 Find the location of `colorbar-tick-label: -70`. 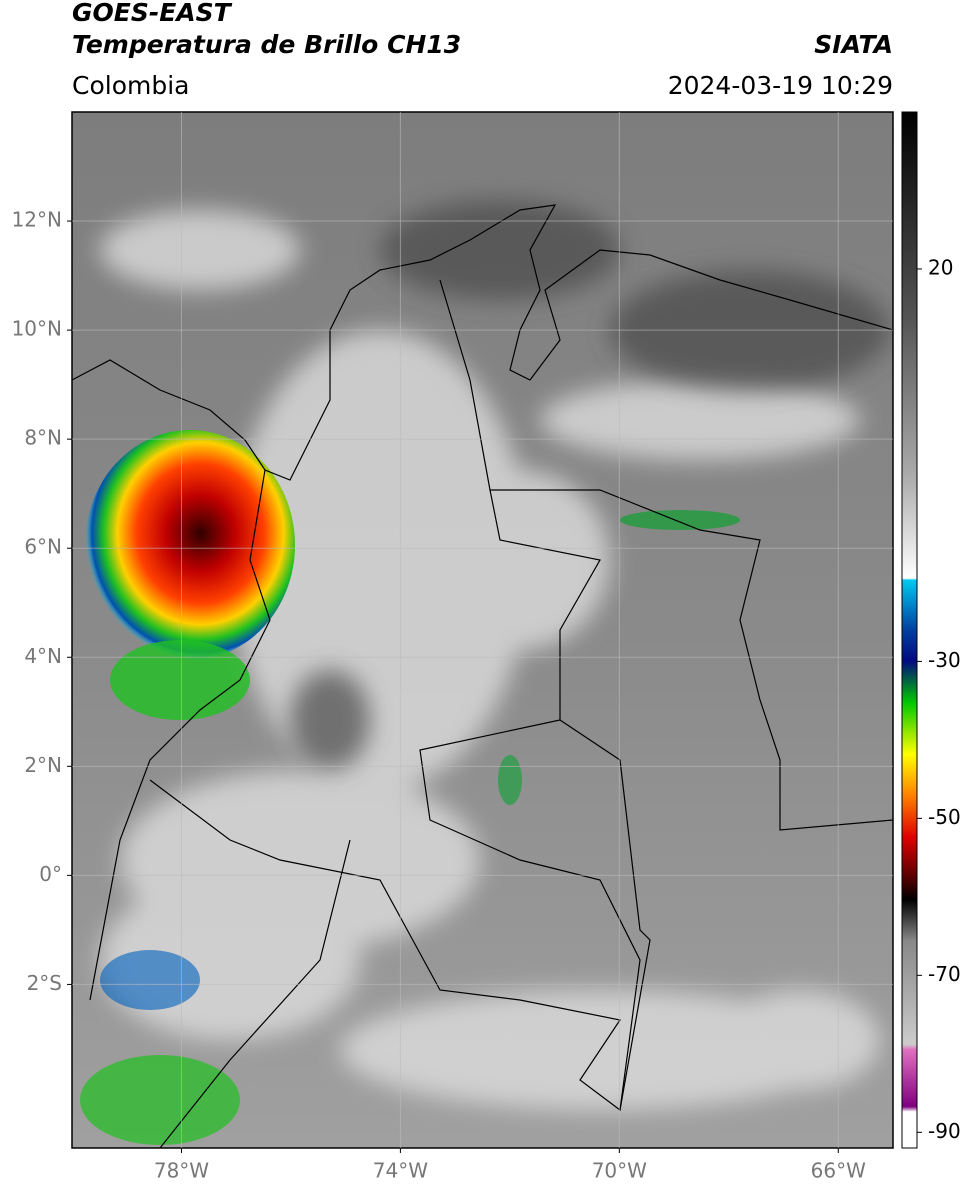

colorbar-tick-label: -70 is located at coordinates (944, 974).